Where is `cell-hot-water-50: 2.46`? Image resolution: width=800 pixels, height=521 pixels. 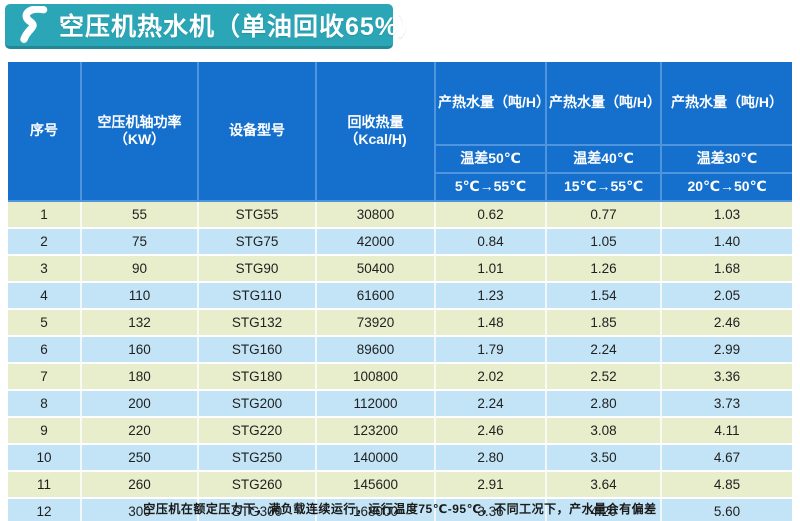
cell-hot-water-50: 2.46 is located at coordinates (491, 431).